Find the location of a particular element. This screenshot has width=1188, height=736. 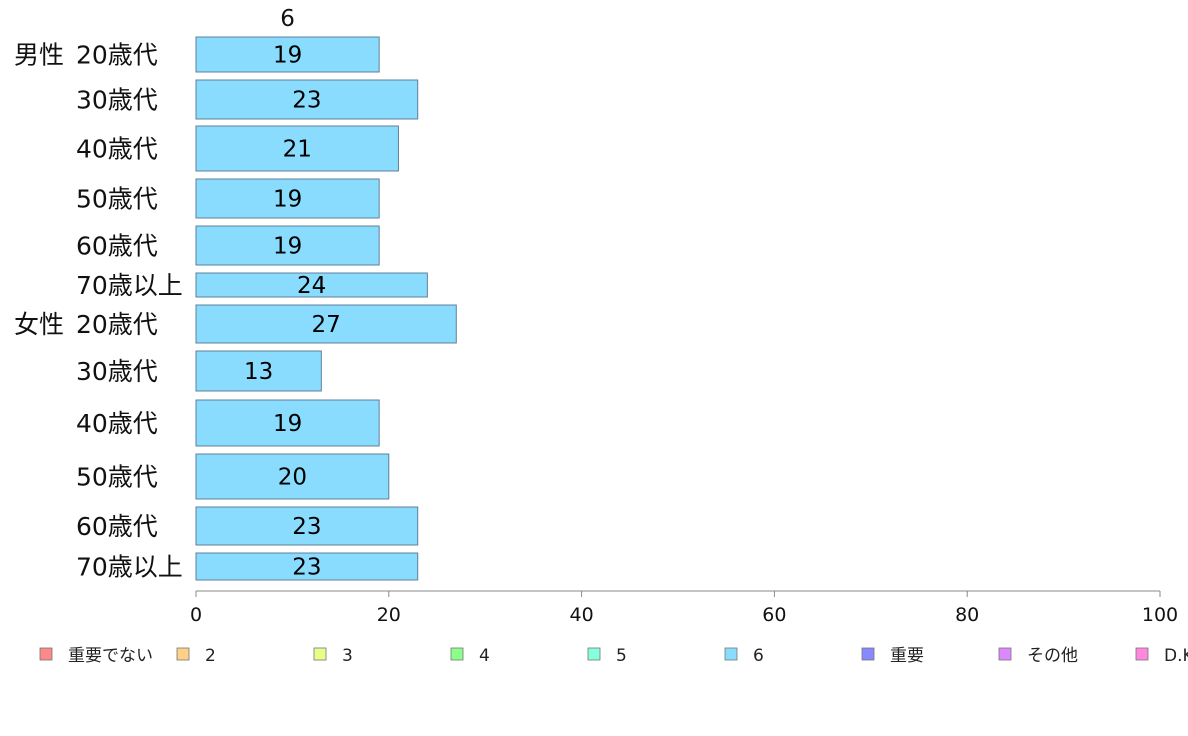

x-tick-label: 80 is located at coordinates (967, 615).